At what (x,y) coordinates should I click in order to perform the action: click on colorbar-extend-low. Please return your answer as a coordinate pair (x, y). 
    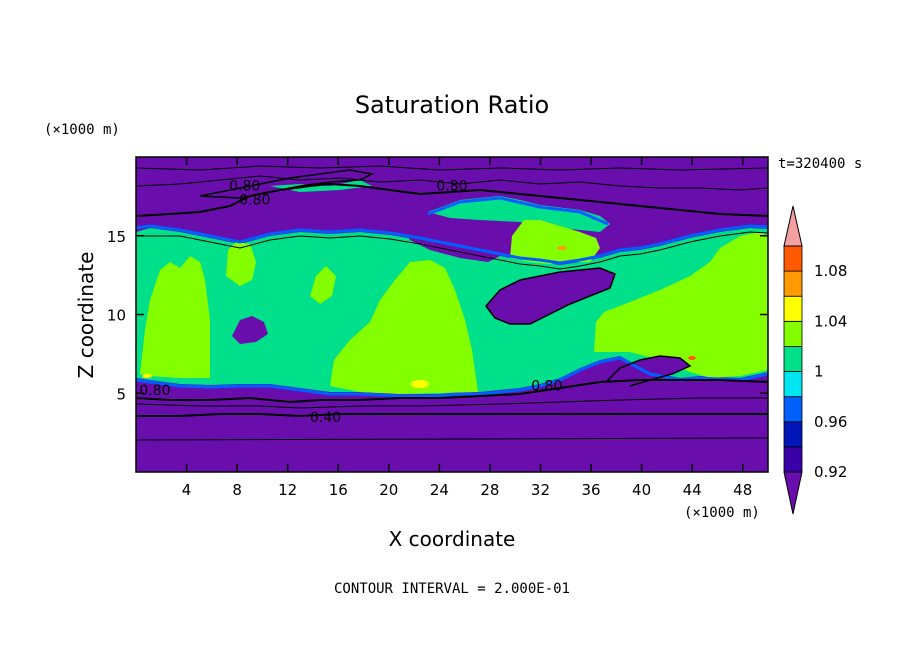
    Looking at the image, I should click on (793, 493).